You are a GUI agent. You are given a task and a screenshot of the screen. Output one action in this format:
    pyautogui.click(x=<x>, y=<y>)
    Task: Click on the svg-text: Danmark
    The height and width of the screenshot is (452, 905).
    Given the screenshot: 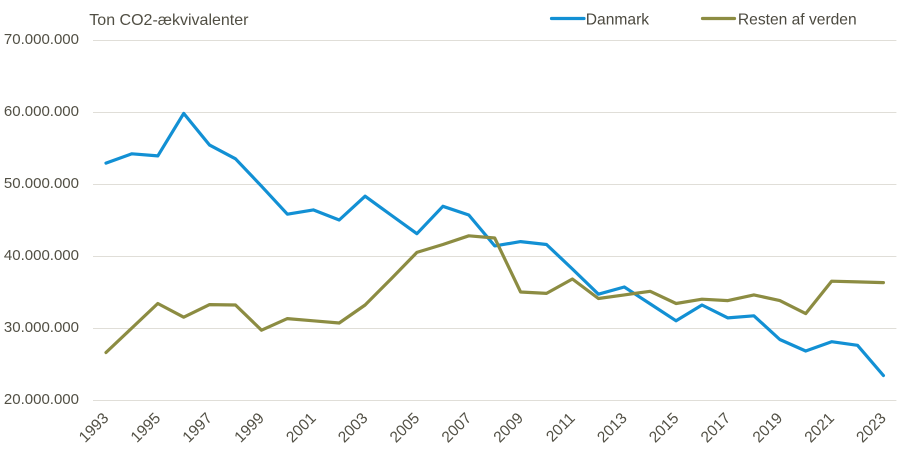 What is the action you would take?
    pyautogui.click(x=617, y=20)
    